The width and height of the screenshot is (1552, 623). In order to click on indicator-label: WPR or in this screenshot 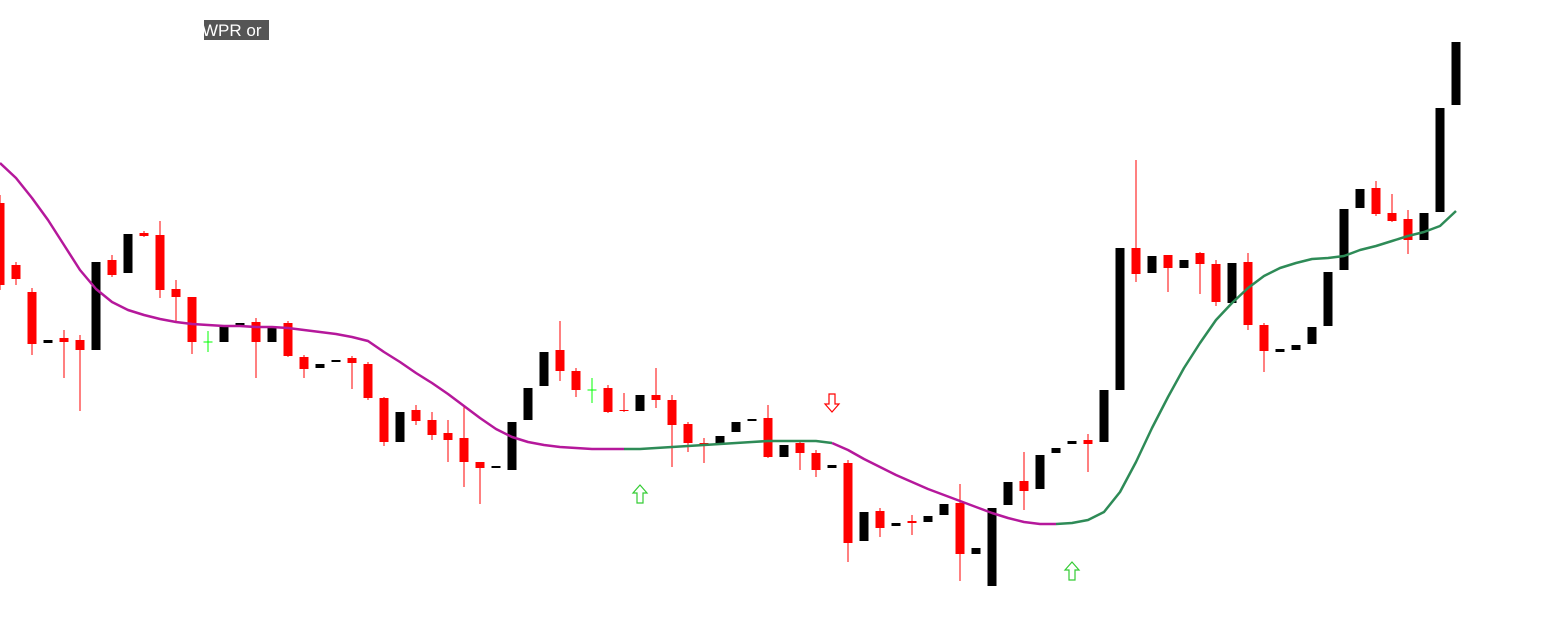, I will do `click(236, 30)`.